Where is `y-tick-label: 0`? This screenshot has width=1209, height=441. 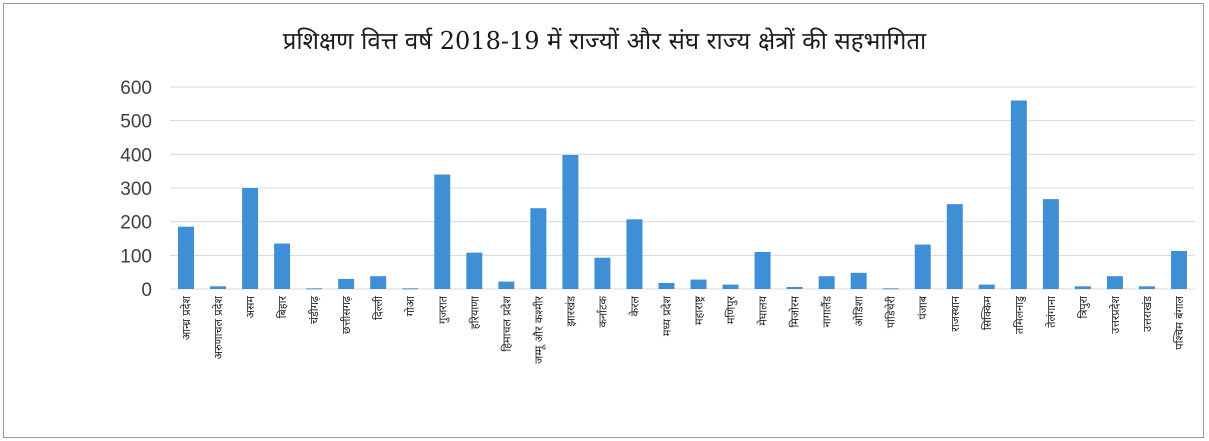 y-tick-label: 0 is located at coordinates (146, 290).